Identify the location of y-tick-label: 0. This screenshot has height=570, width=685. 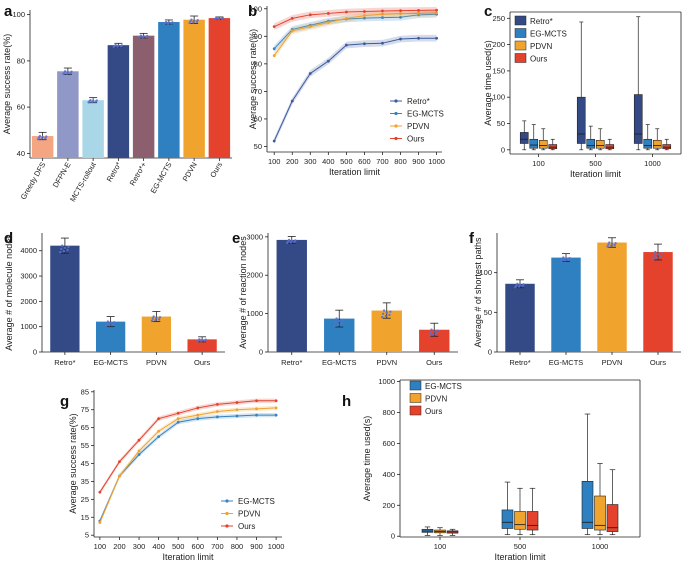
(261, 352).